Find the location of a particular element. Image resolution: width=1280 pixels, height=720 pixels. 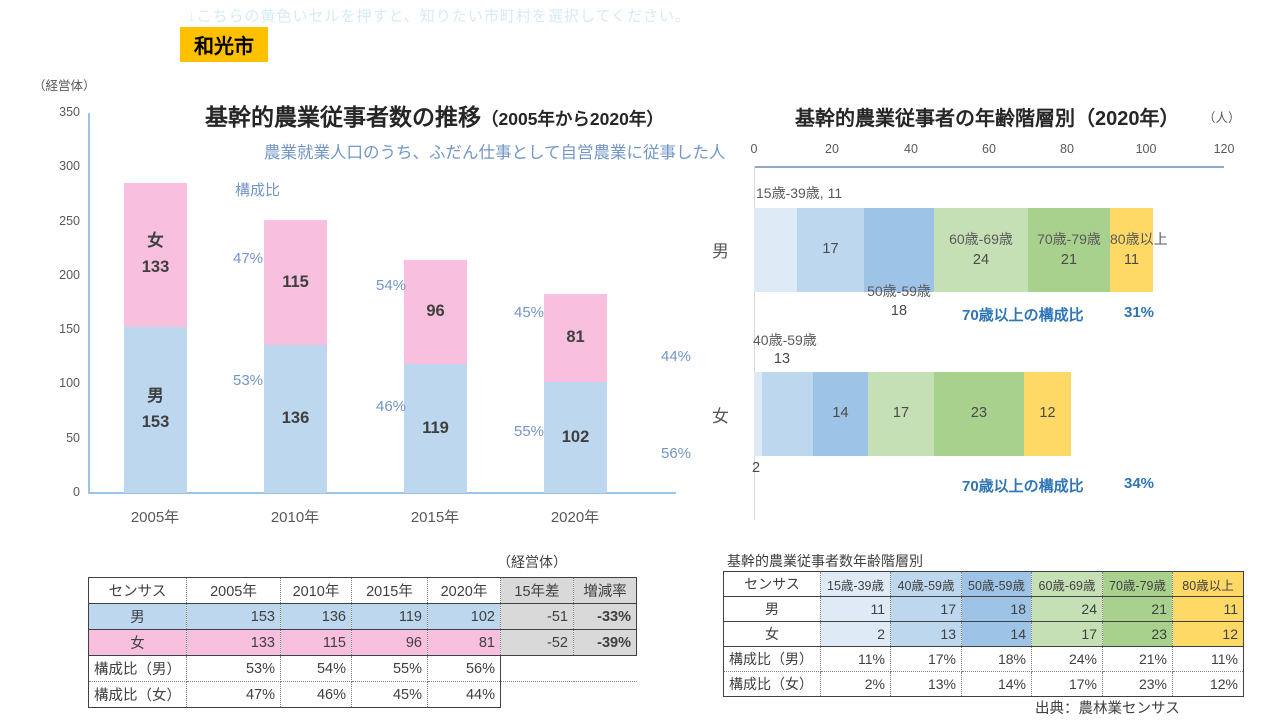

left-table-female-pct-row: 構成比（女） 47% 46% 45% 44% is located at coordinates (362, 694).